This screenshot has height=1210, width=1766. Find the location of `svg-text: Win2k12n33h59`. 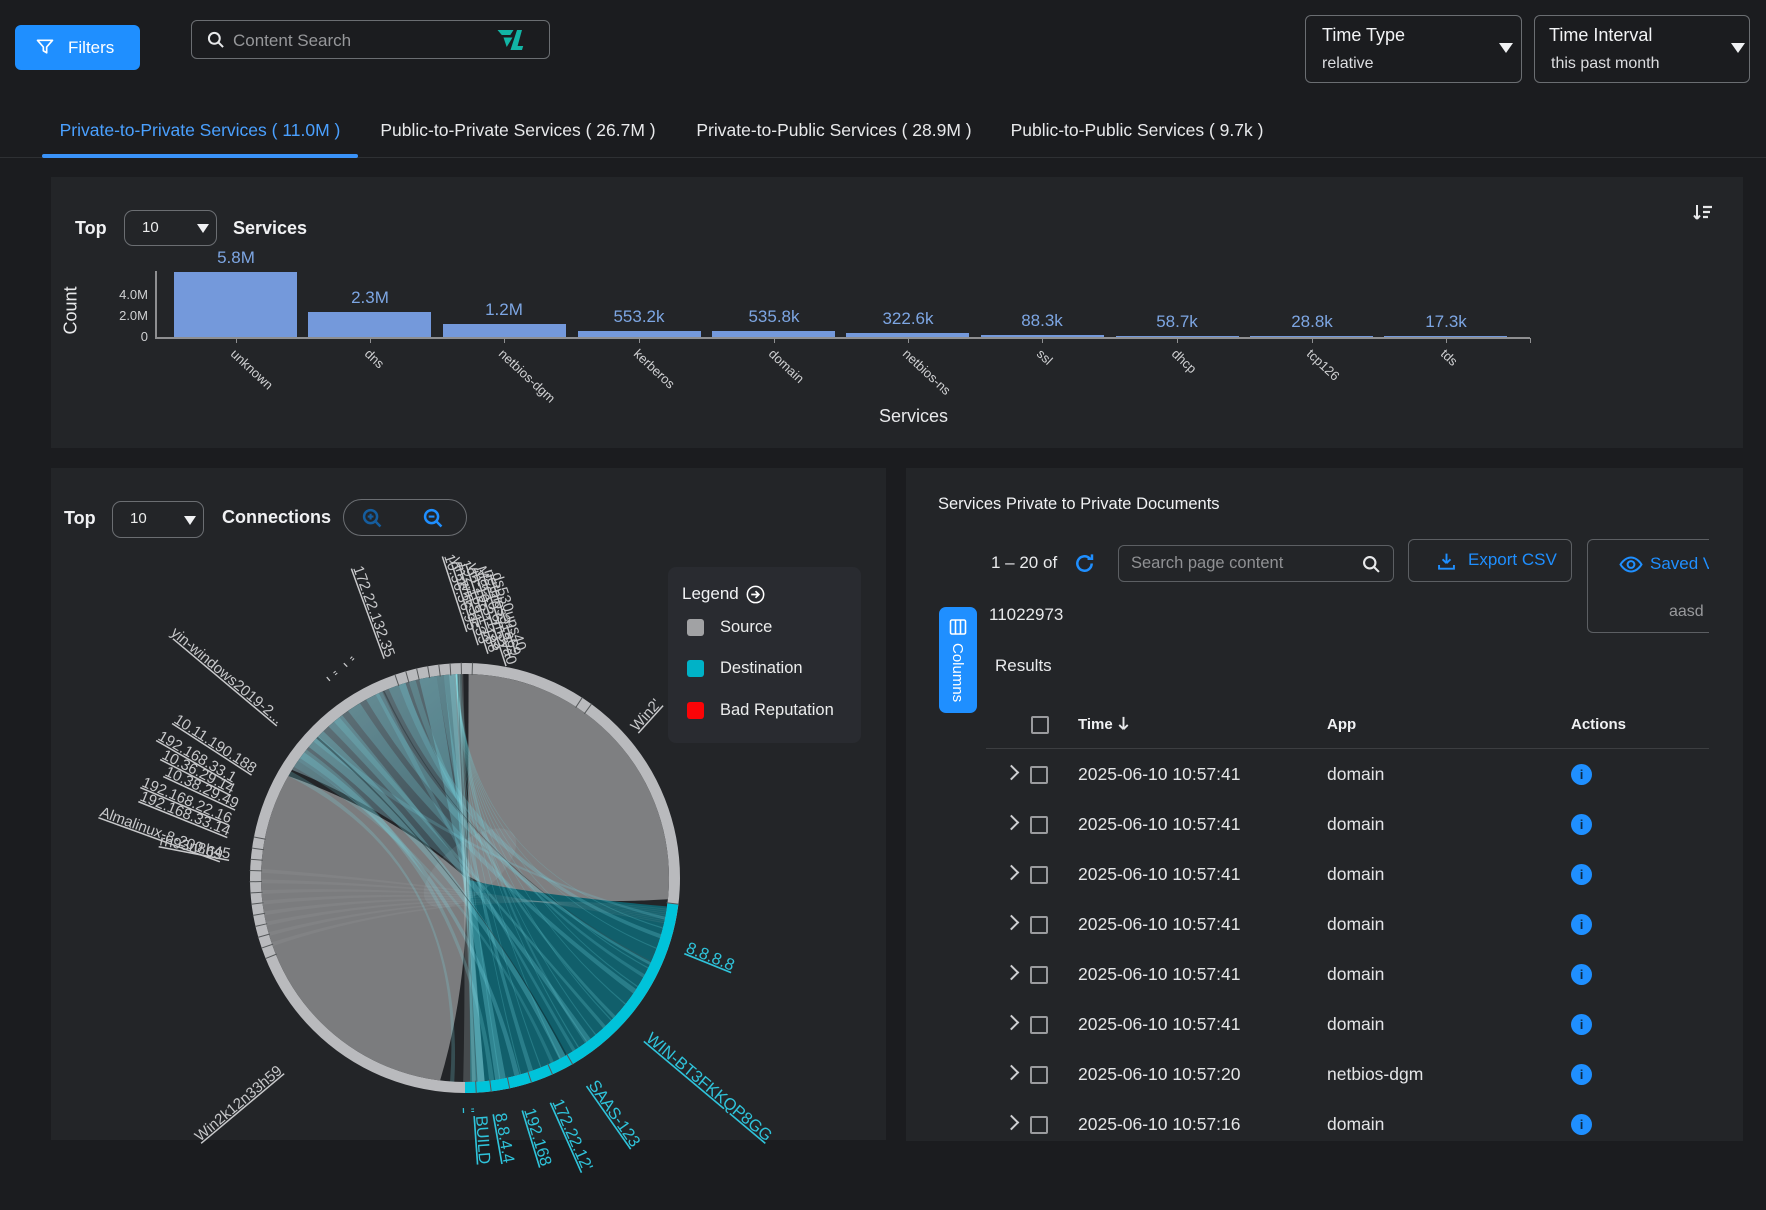

svg-text: Win2k12n33h59 is located at coordinates (239, 1103).